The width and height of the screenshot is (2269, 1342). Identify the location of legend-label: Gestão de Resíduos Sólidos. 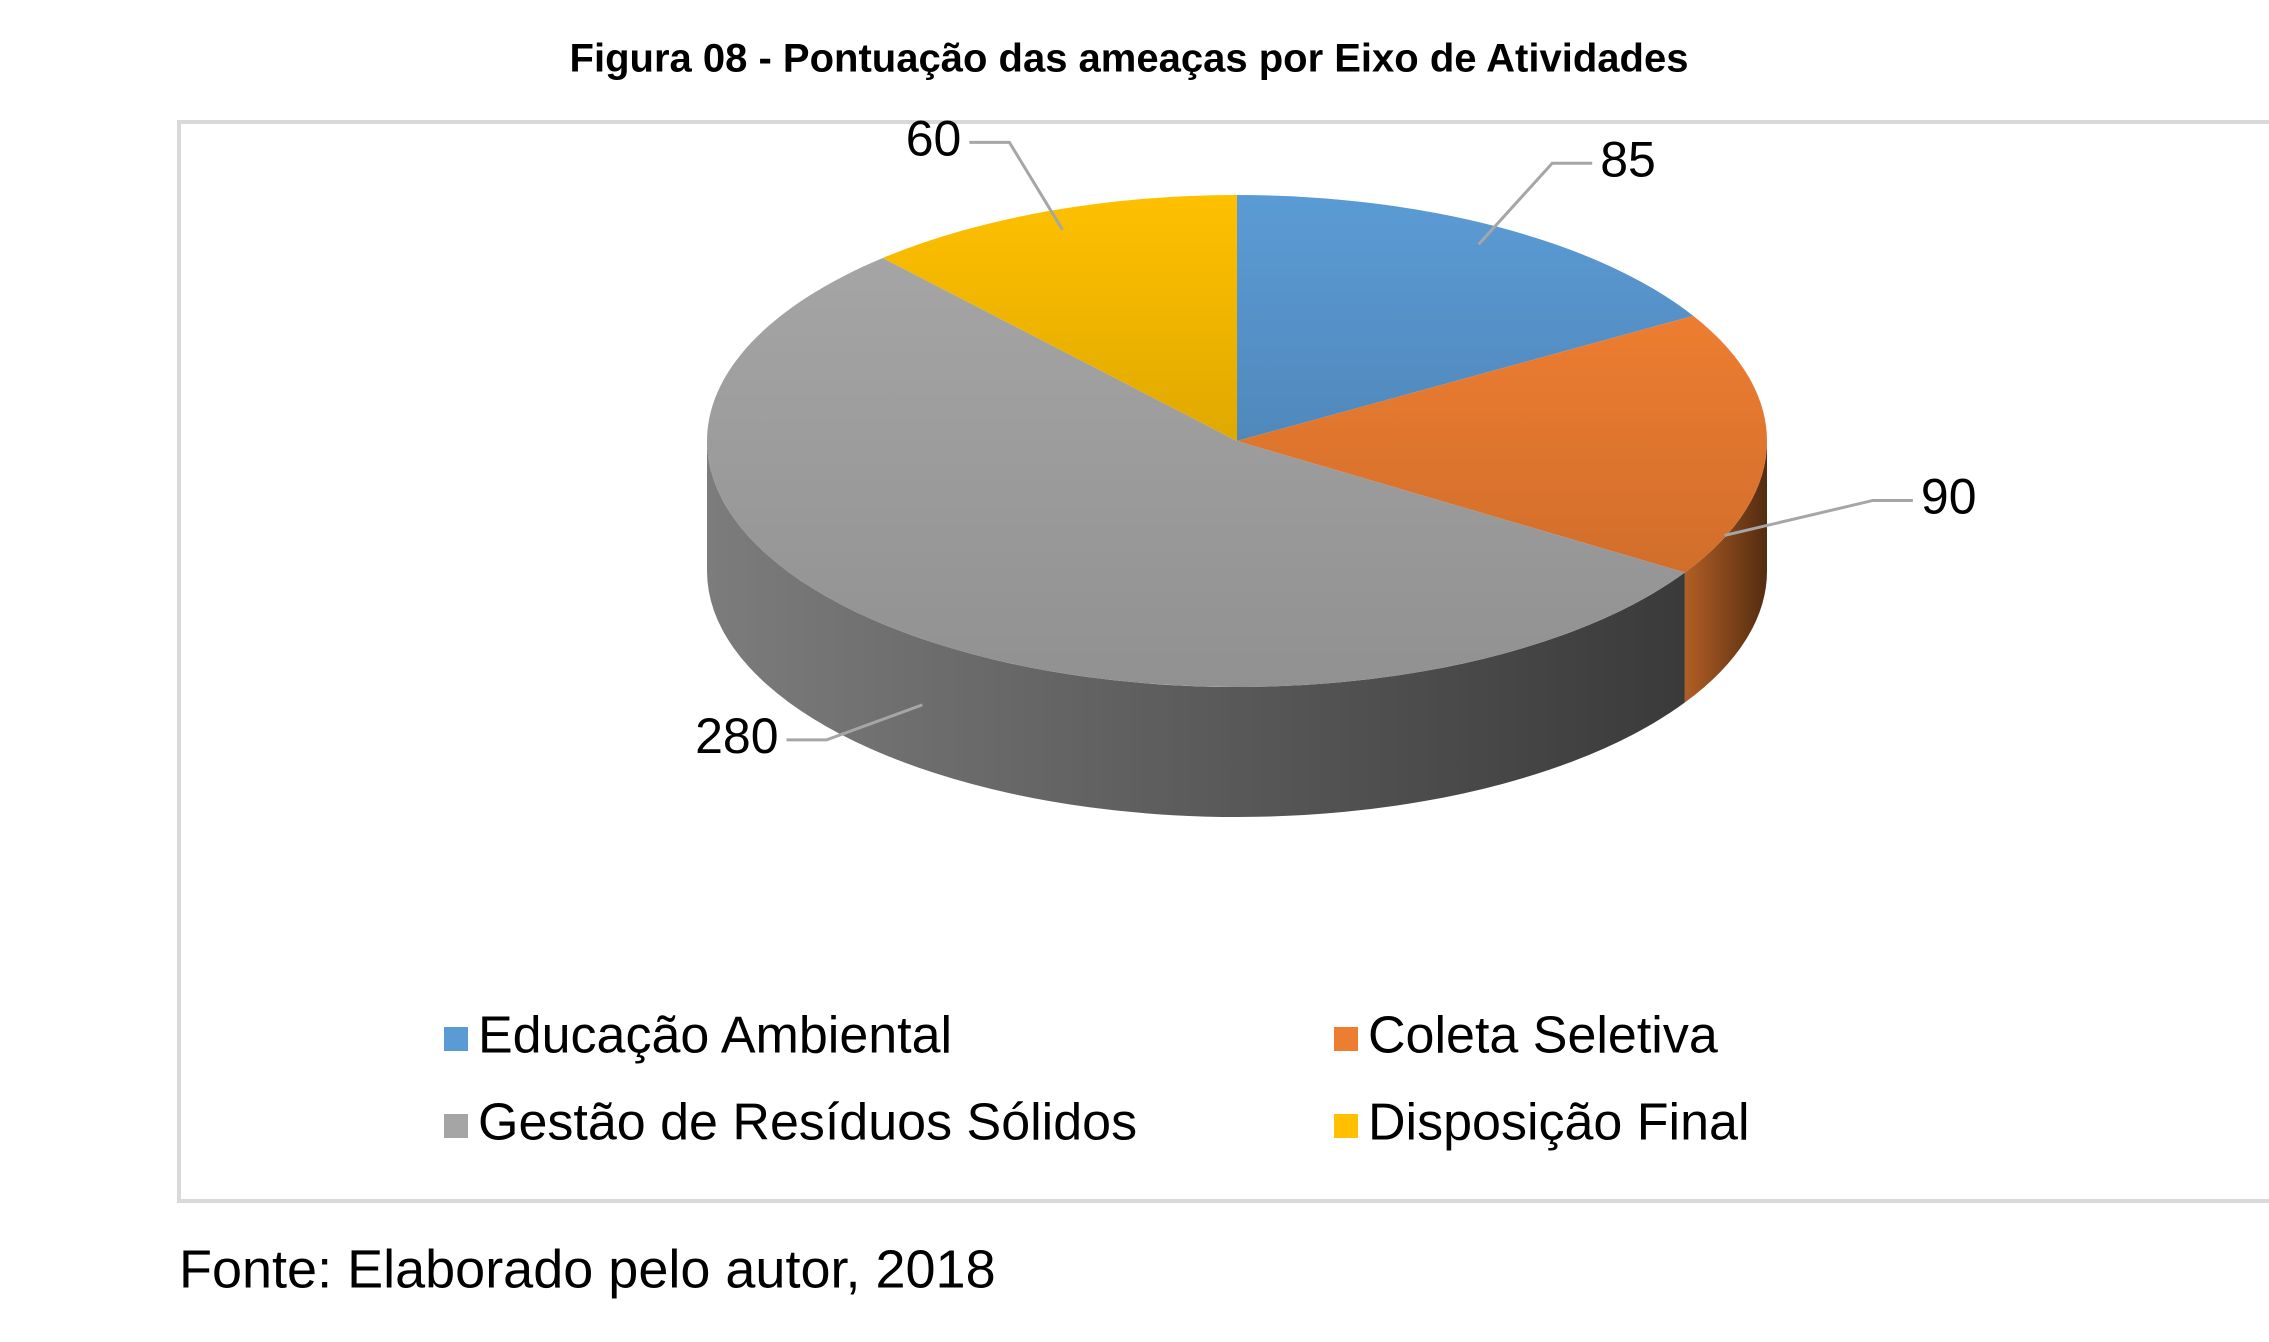
(807, 1123).